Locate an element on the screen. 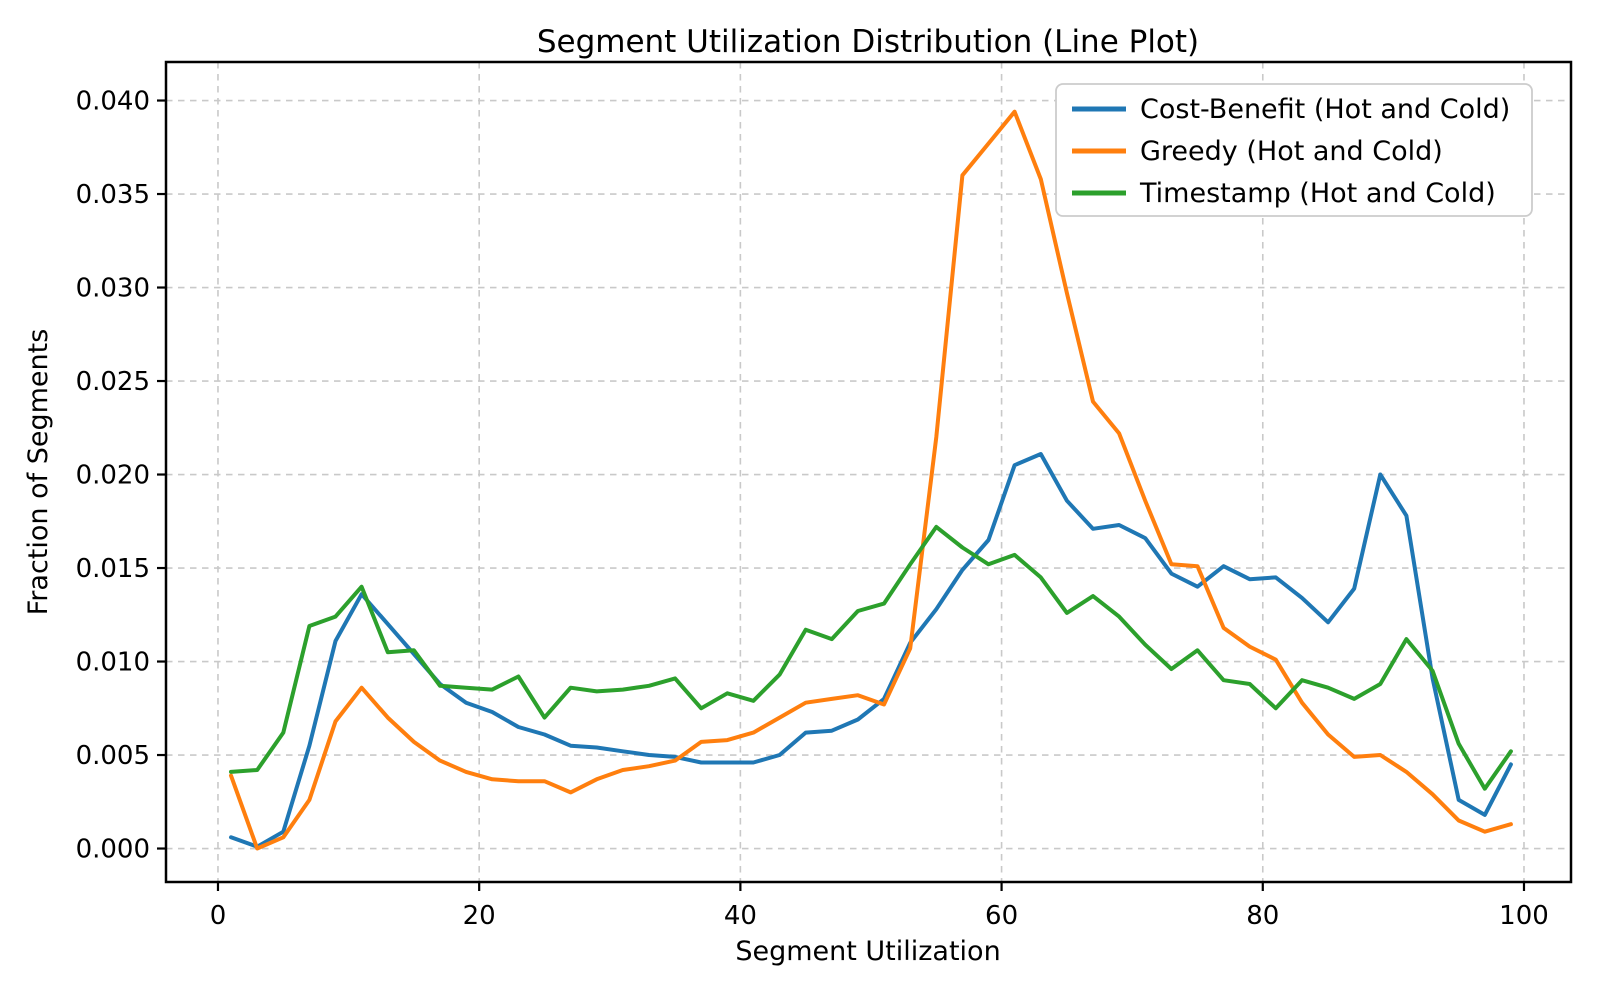 The height and width of the screenshot is (1000, 1600). y-tick-label: 0.020 is located at coordinates (113, 476).